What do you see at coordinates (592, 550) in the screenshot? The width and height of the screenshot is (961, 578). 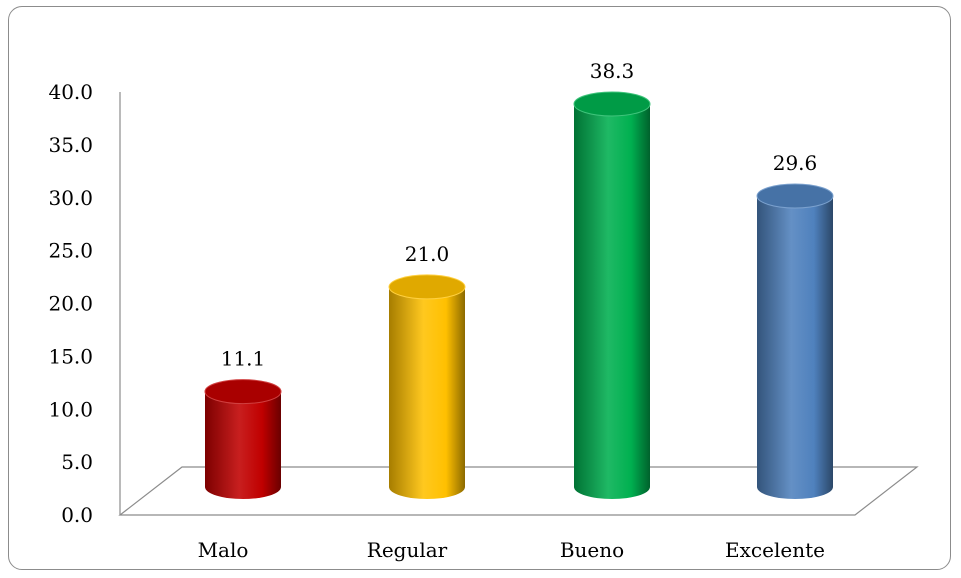 I see `category-label: Bueno` at bounding box center [592, 550].